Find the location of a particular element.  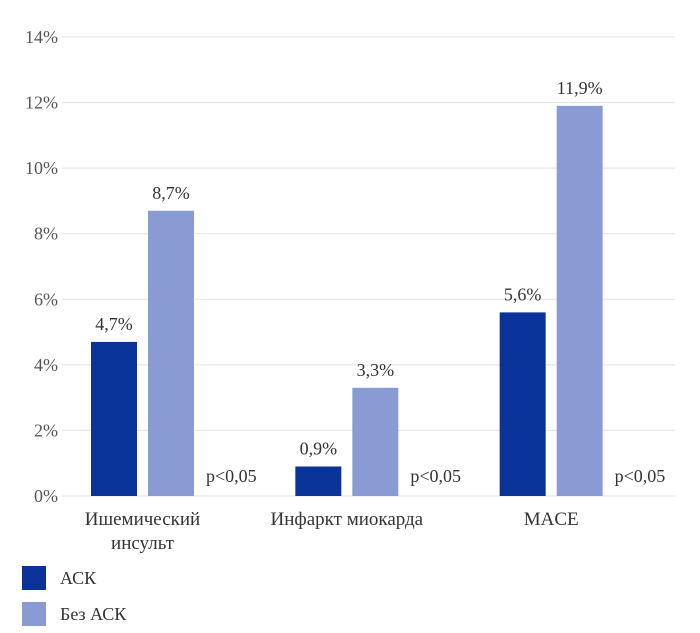

y-tick-label: 0% is located at coordinates (46, 496).